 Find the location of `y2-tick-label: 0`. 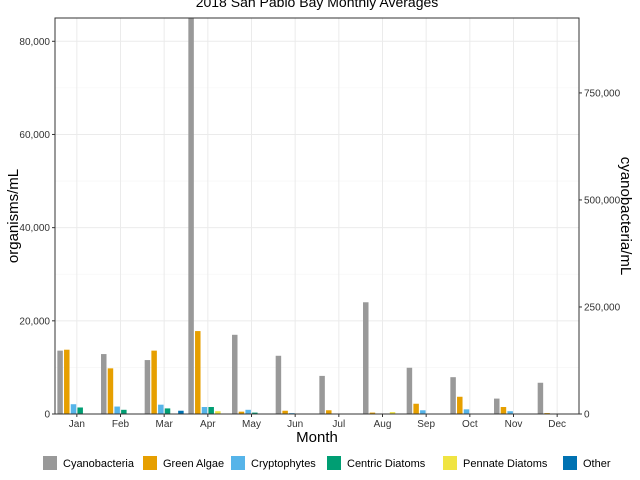

y2-tick-label: 0 is located at coordinates (587, 415).